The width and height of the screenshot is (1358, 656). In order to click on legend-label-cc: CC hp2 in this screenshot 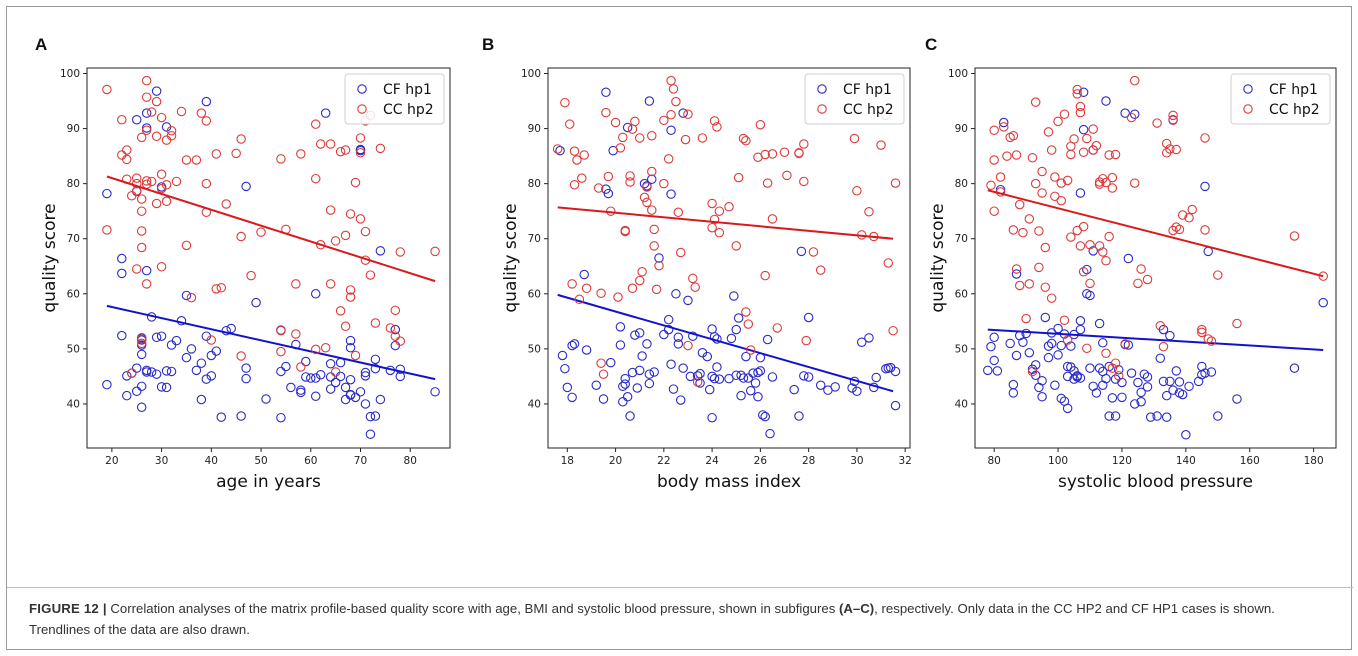, I will do `click(408, 110)`.